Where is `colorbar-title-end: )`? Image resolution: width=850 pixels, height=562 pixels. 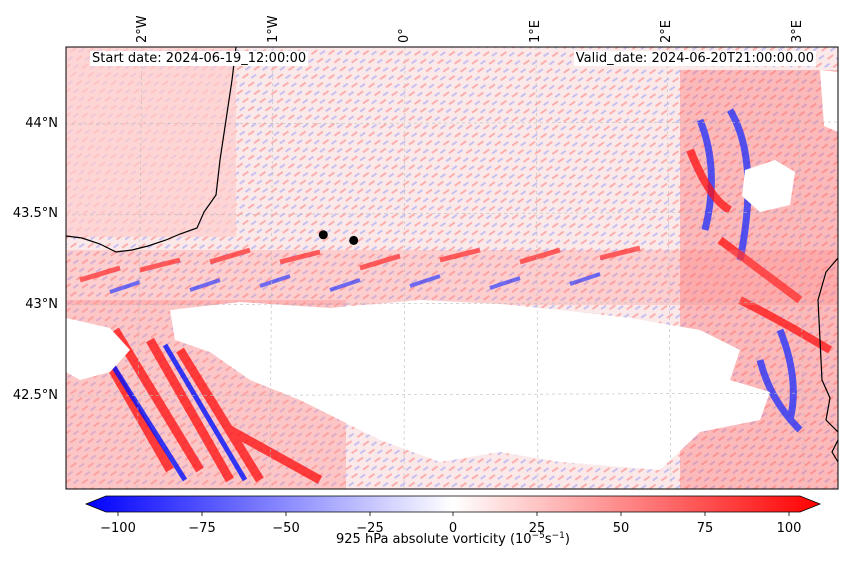
colorbar-title-end: ) is located at coordinates (567, 539).